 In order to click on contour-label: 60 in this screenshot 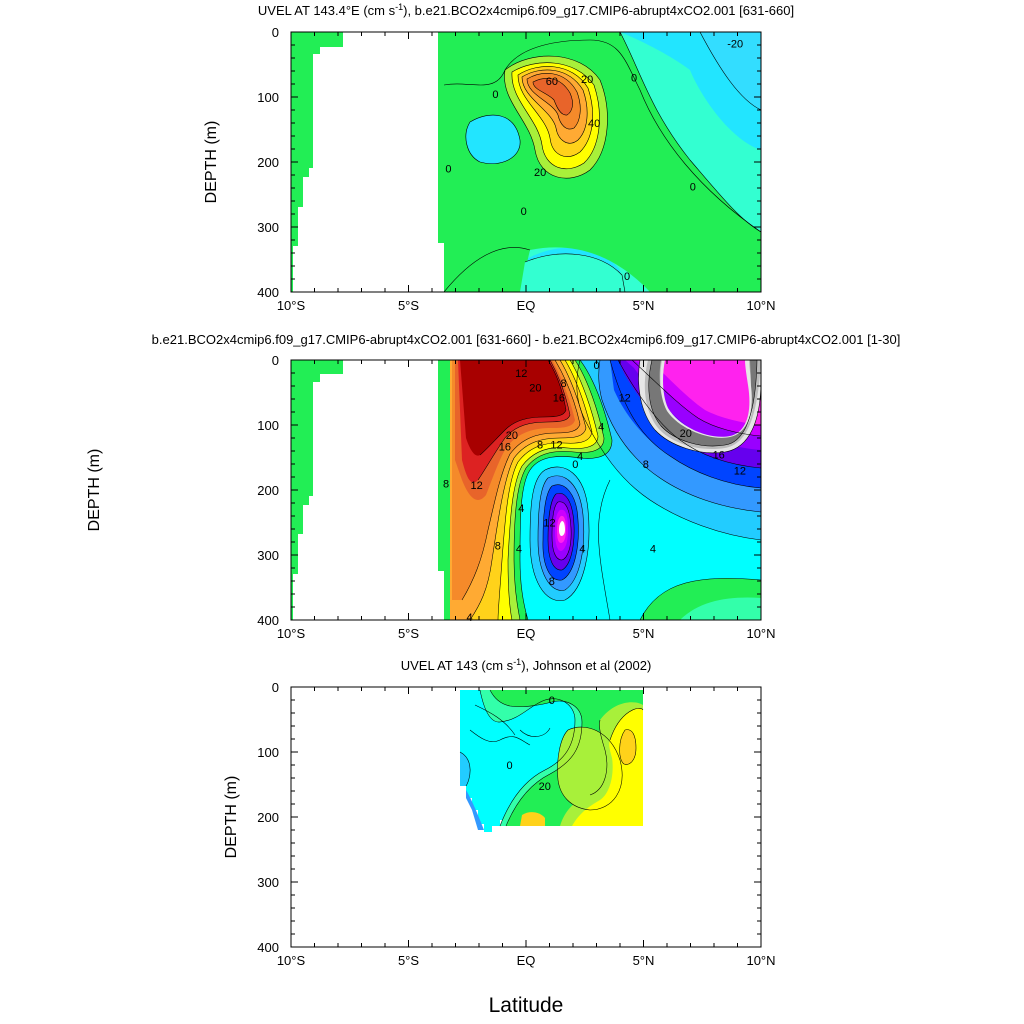, I will do `click(552, 82)`.